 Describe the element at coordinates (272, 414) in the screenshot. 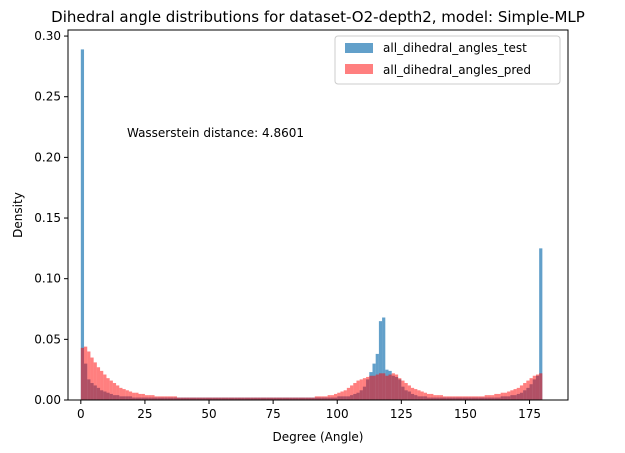

I see `x-tick-label: 75` at that location.